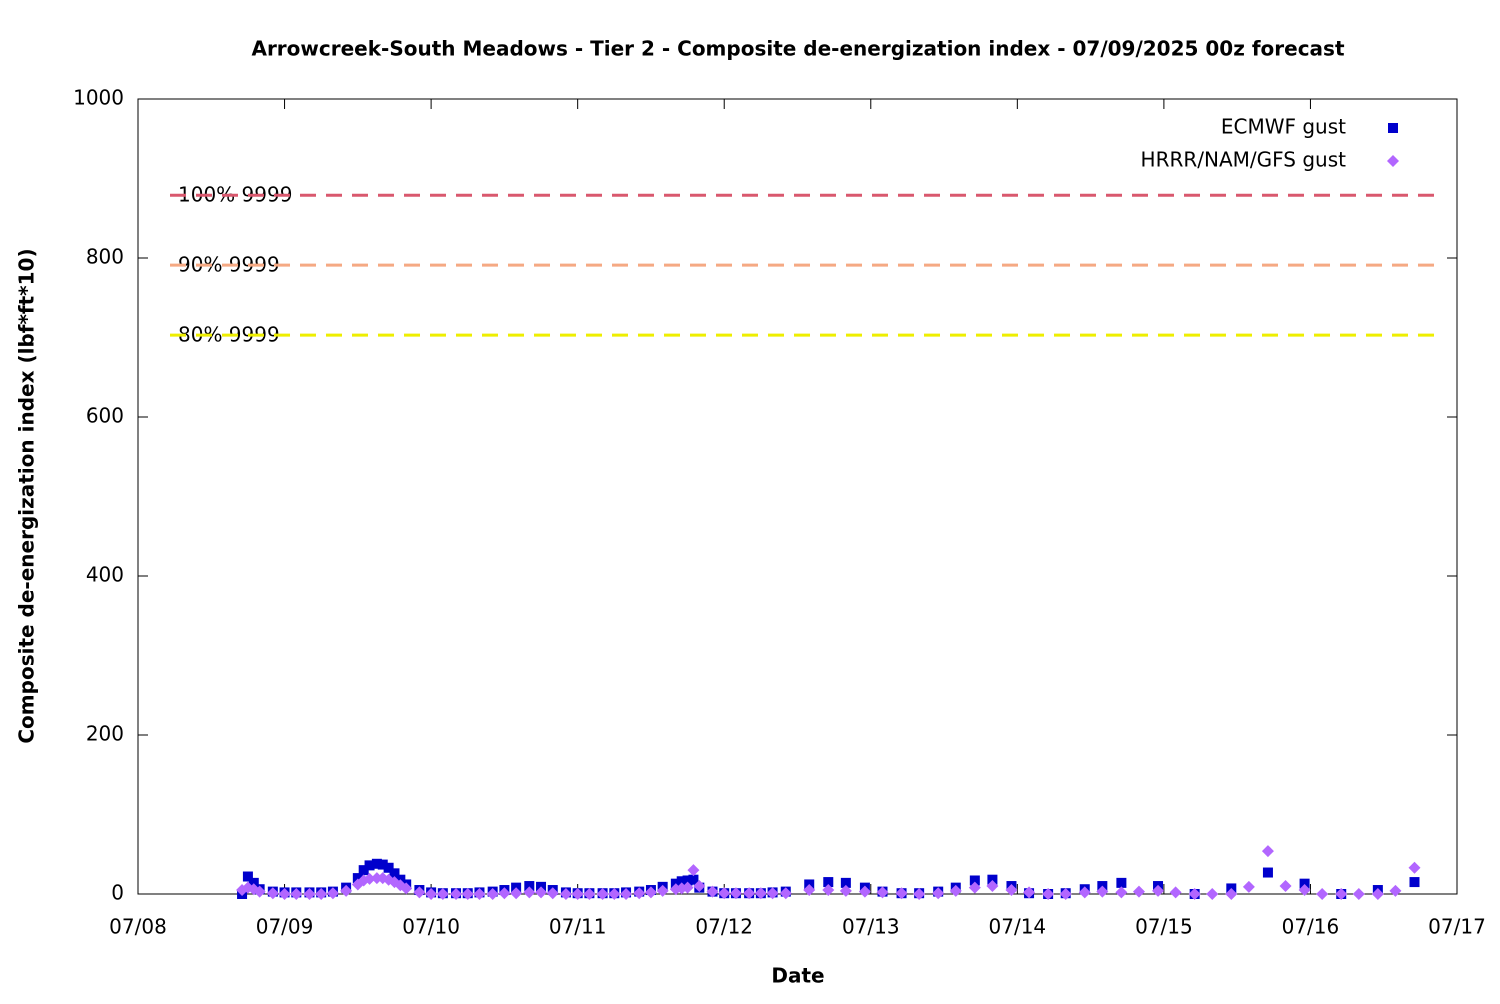 Image resolution: width=1500 pixels, height=1004 pixels. What do you see at coordinates (105, 416) in the screenshot?
I see `y-tick-label: 600` at bounding box center [105, 416].